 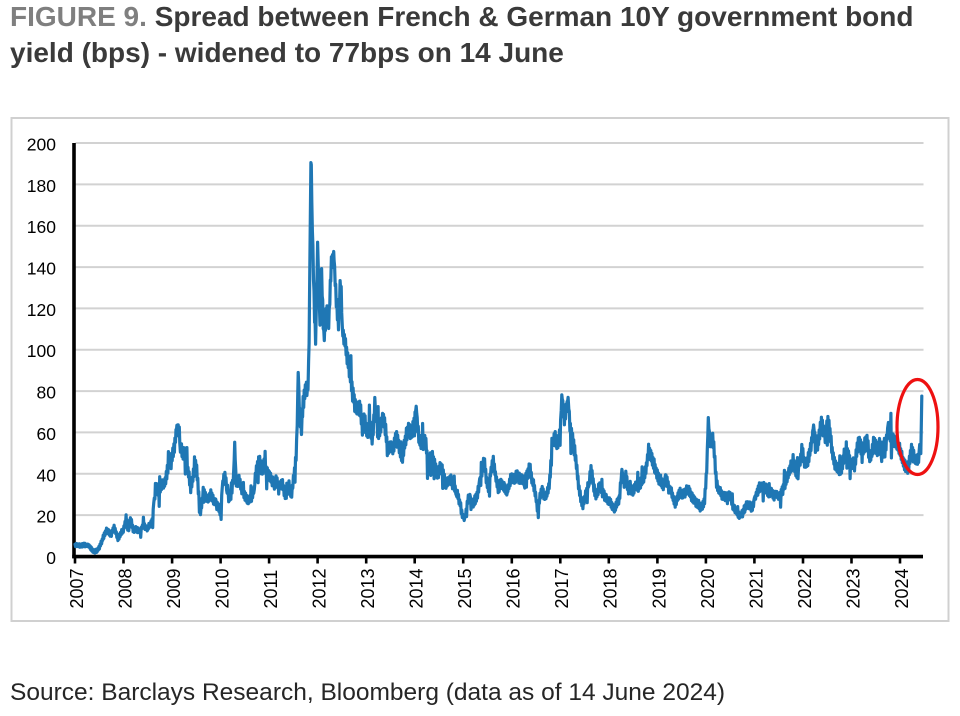 What do you see at coordinates (47, 517) in the screenshot?
I see `svg-text: 20` at bounding box center [47, 517].